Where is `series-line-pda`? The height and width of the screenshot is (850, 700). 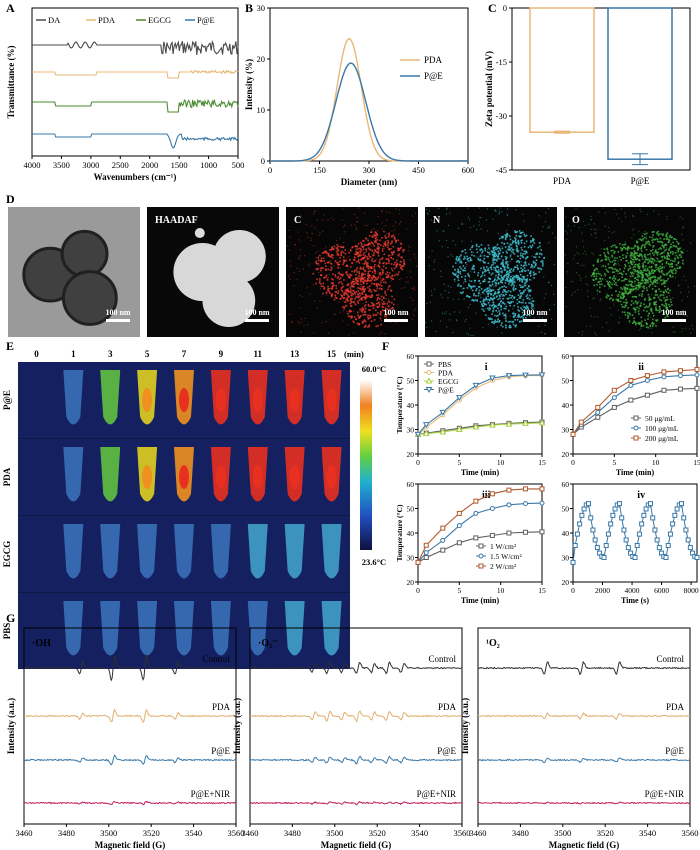
series-line-pda is located at coordinates (135, 74).